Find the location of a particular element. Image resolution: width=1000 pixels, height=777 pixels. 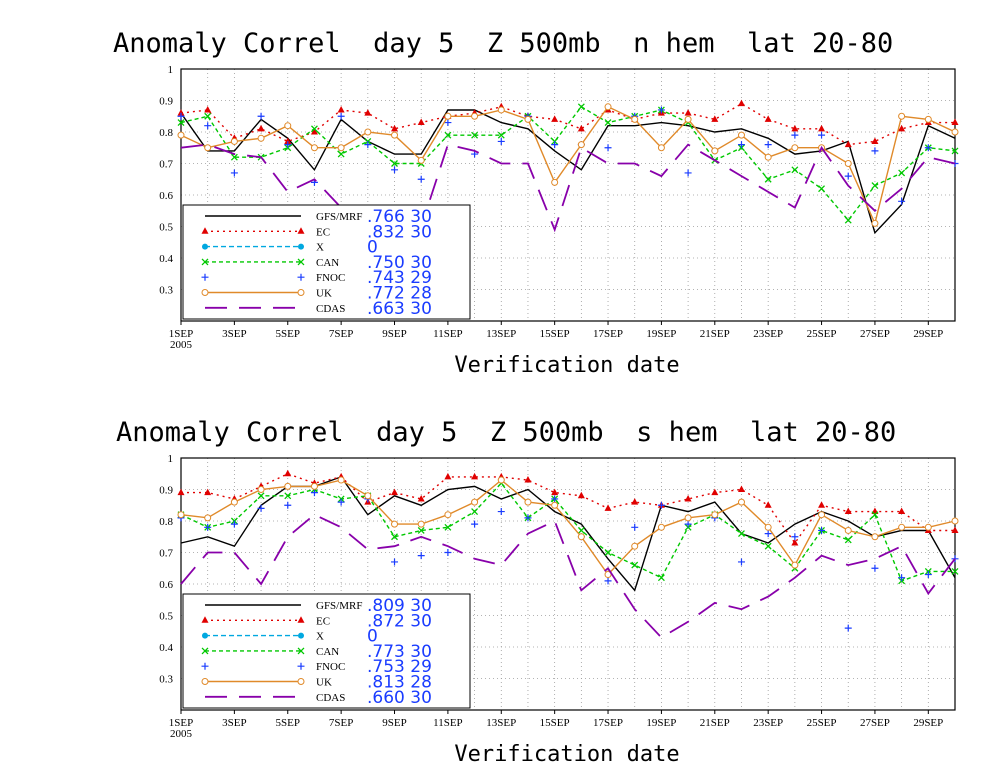

y-tick-label: 0.5 is located at coordinates (166, 228).